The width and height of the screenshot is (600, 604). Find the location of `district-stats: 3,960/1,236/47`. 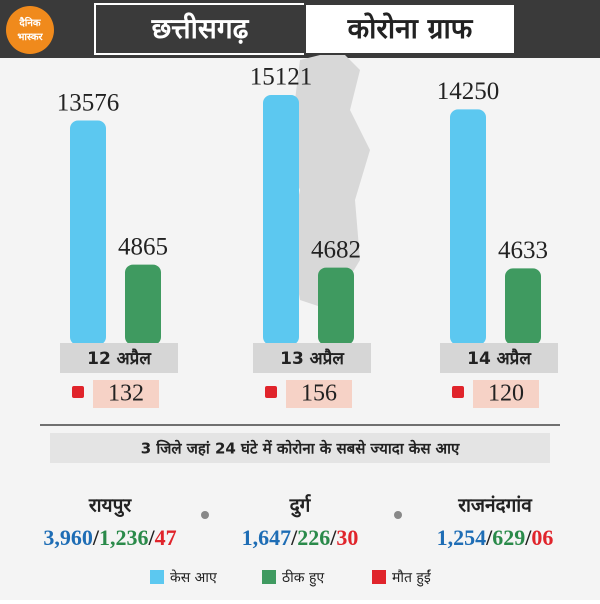

district-stats: 3,960/1,236/47 is located at coordinates (109, 537).